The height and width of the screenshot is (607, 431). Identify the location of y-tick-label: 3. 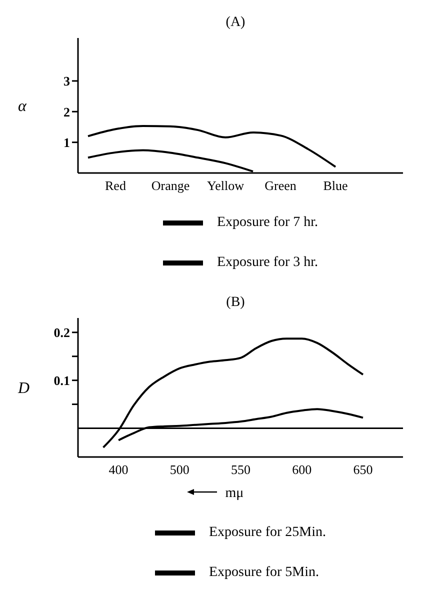
(67, 81).